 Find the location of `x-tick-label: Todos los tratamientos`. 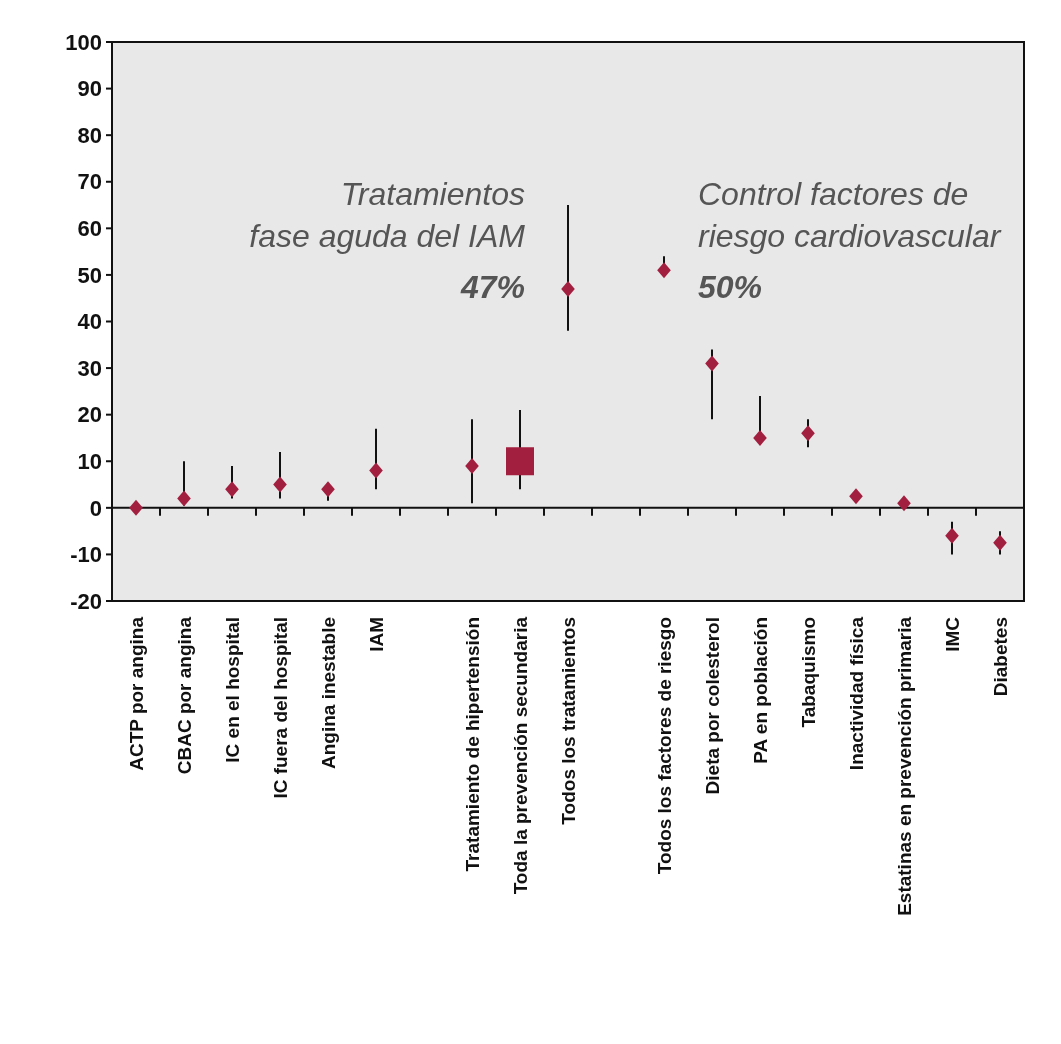

x-tick-label: Todos los tratamientos is located at coordinates (568, 721).